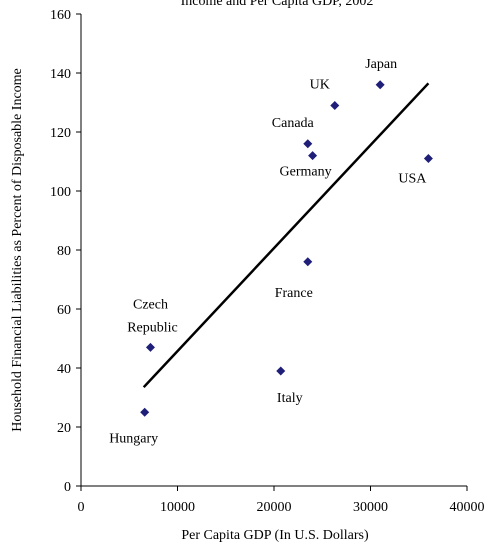  I want to click on point-label-czech-republic: Republic, so click(152, 327).